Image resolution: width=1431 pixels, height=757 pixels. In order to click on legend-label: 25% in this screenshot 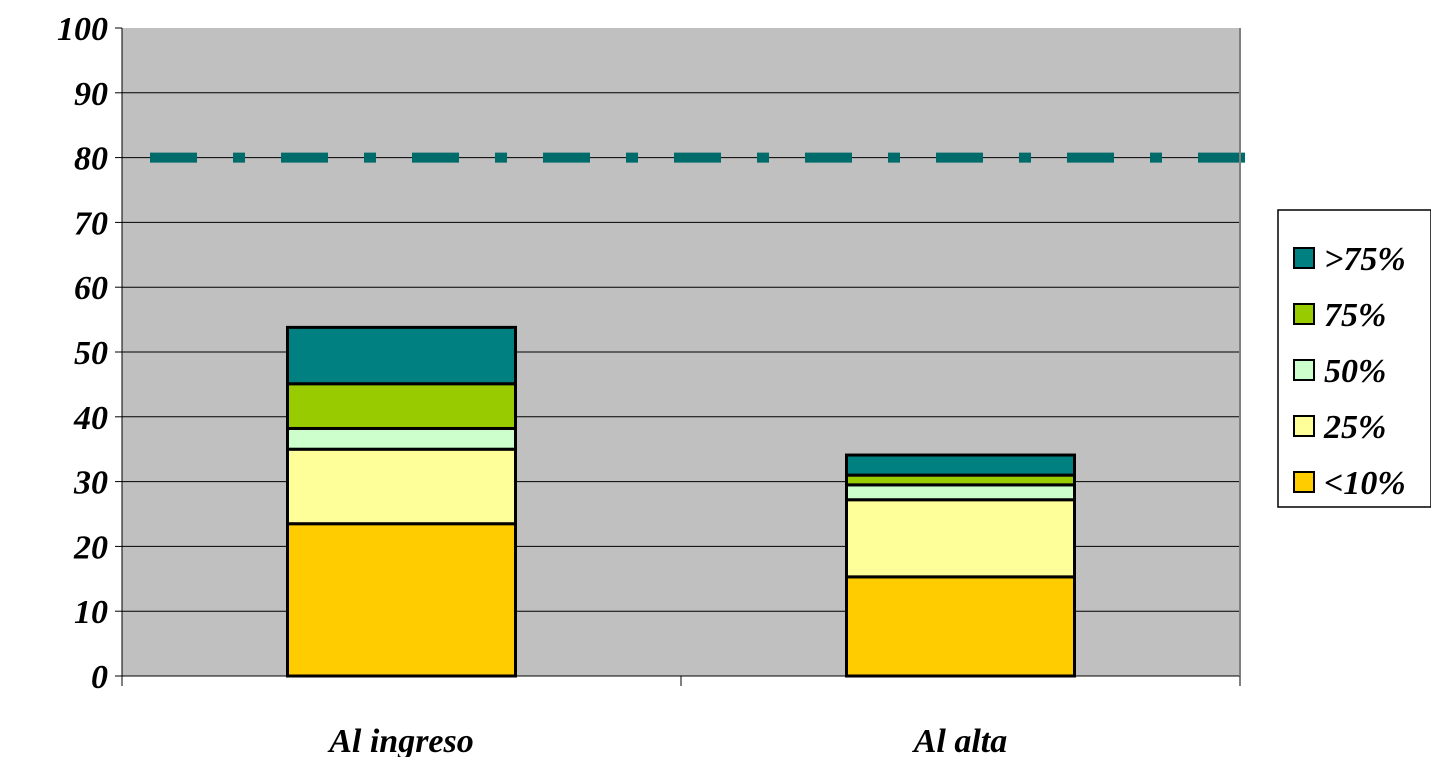, I will do `click(1354, 427)`.